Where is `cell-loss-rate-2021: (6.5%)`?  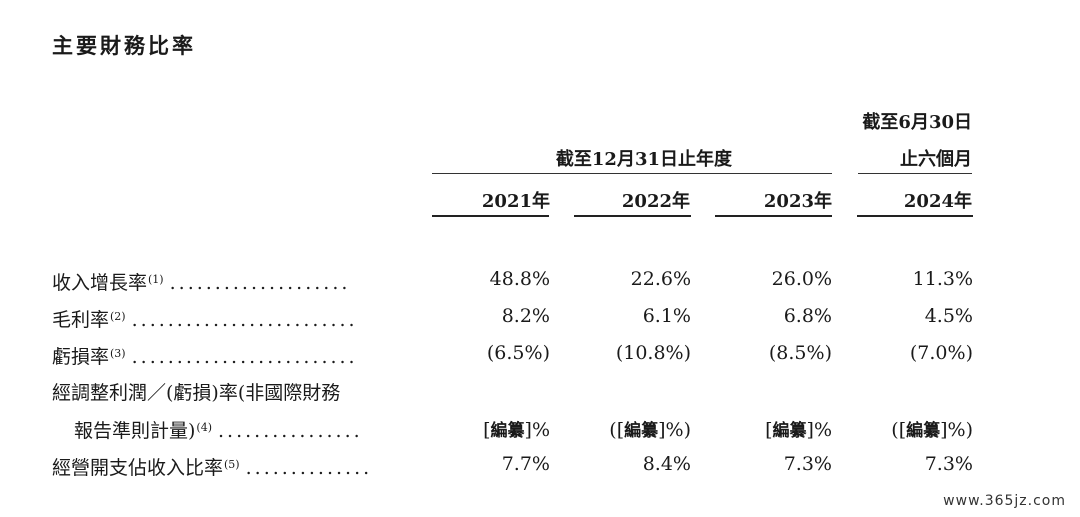
cell-loss-rate-2021: (6.5%) is located at coordinates (518, 353).